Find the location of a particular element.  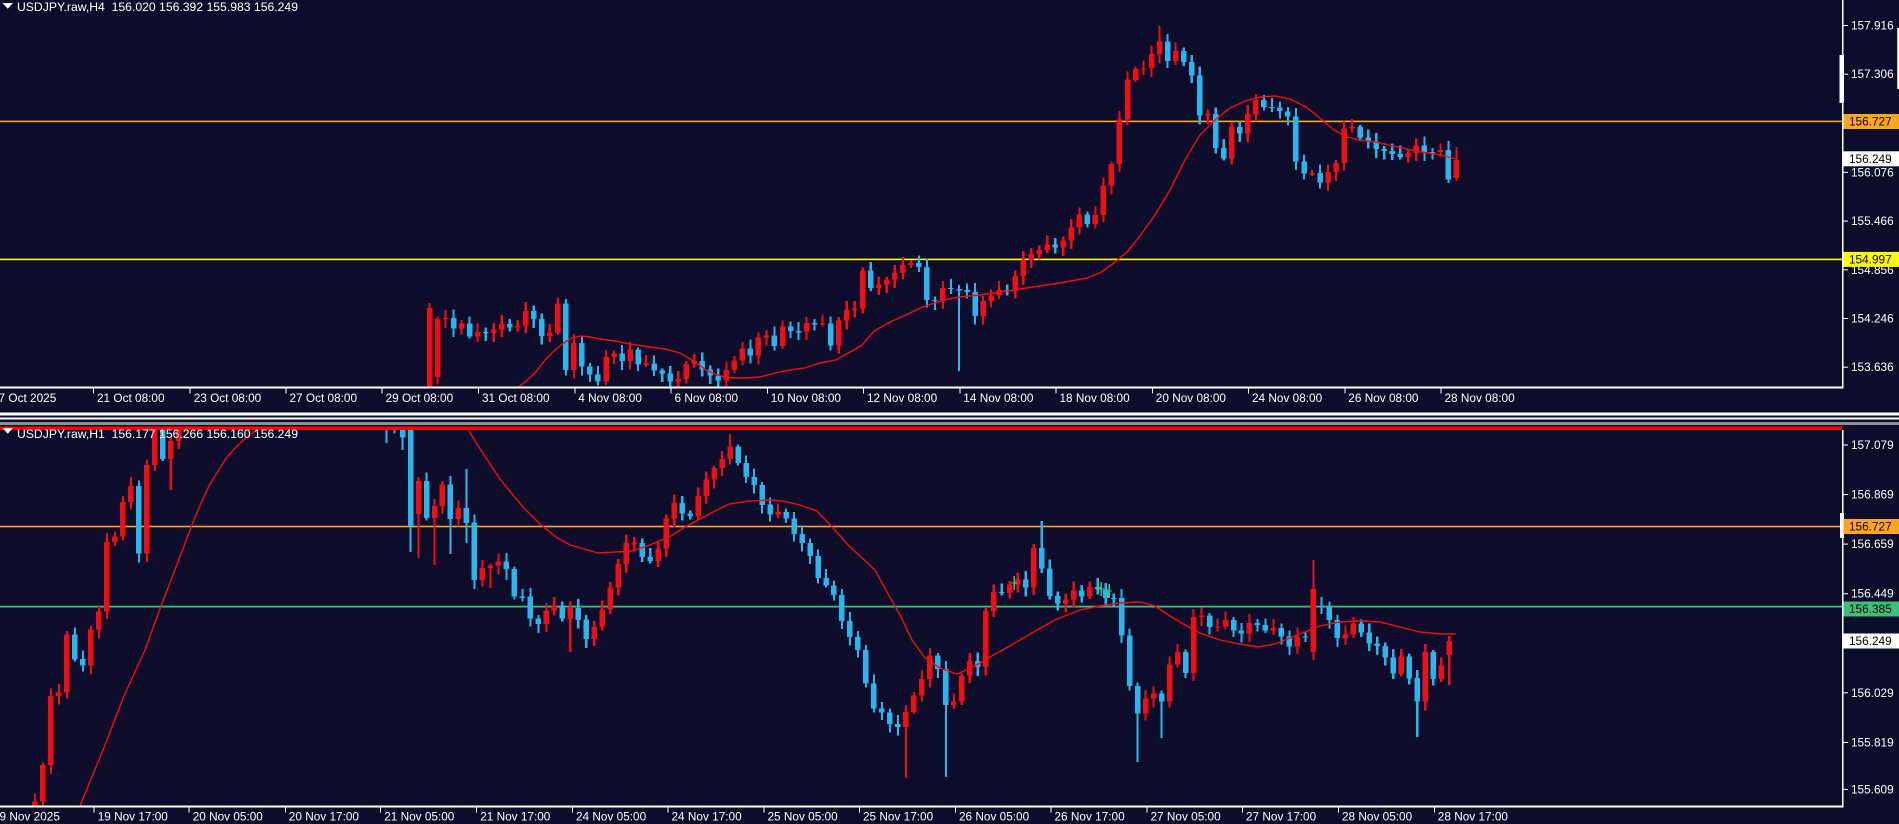

svg-text: 18 Nov 08:00 is located at coordinates (1095, 398).